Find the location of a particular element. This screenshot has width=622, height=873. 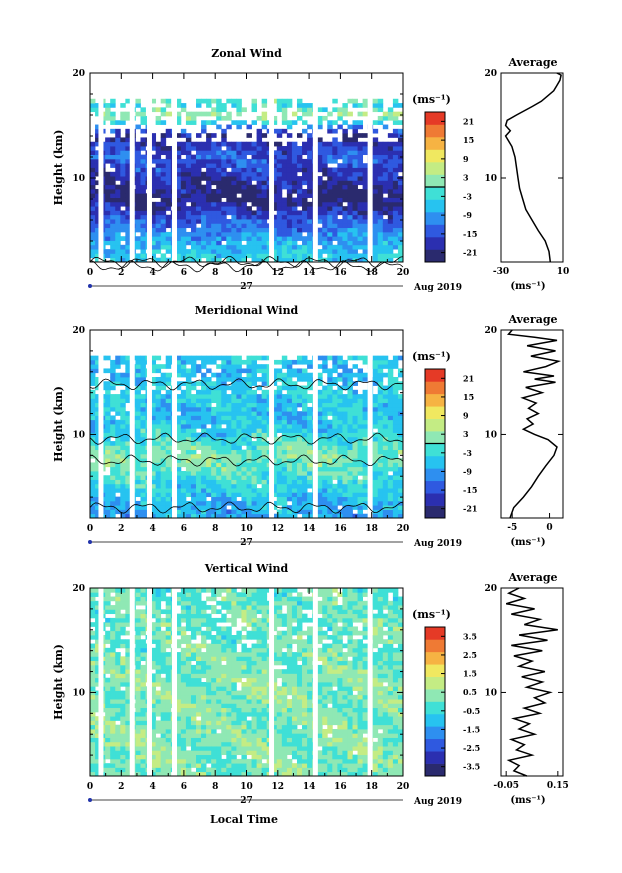

x-tick-label: 2 is located at coordinates (121, 529).